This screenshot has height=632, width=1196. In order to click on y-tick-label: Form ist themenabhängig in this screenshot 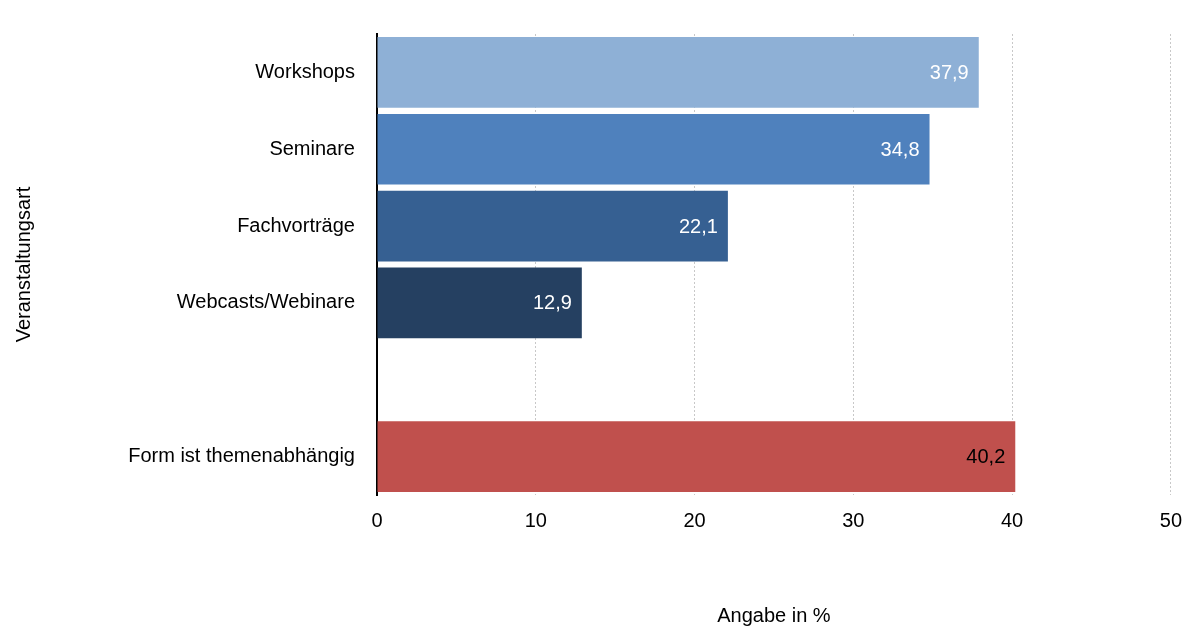, I will do `click(241, 455)`.